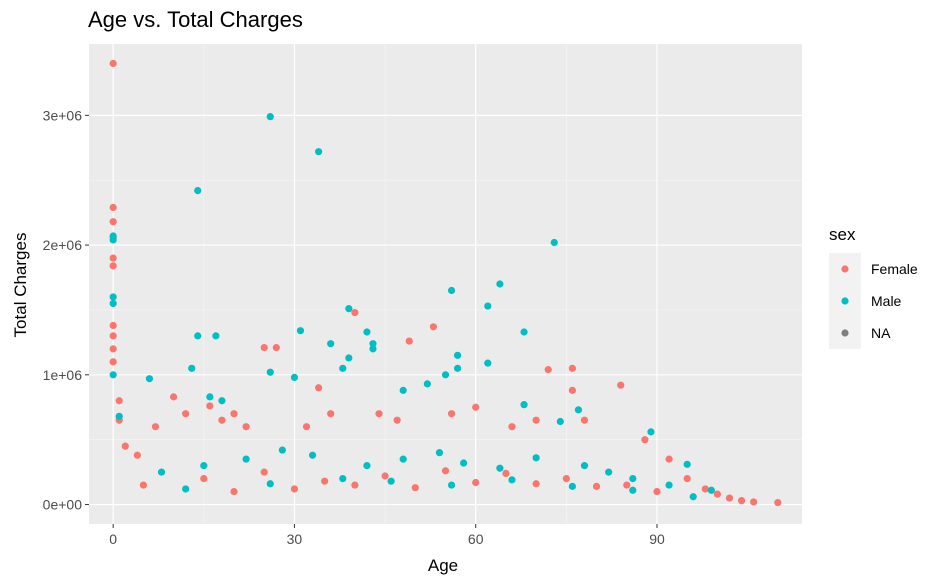 This screenshot has height=584, width=944. What do you see at coordinates (443, 565) in the screenshot?
I see `x-axis-title: Age` at bounding box center [443, 565].